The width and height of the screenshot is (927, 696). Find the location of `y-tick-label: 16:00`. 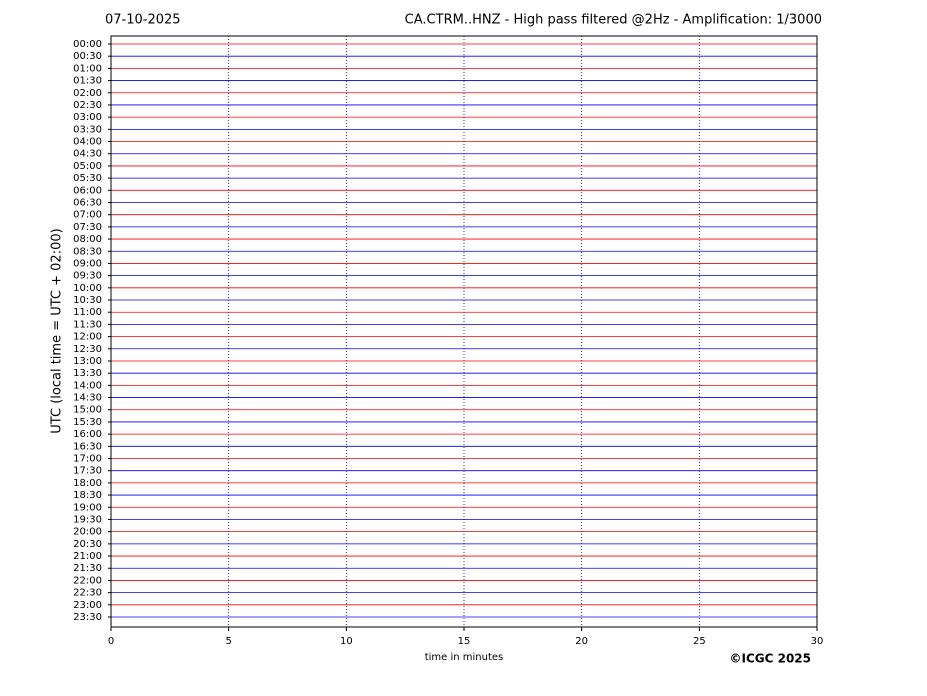

y-tick-label: 16:00 is located at coordinates (87, 434).